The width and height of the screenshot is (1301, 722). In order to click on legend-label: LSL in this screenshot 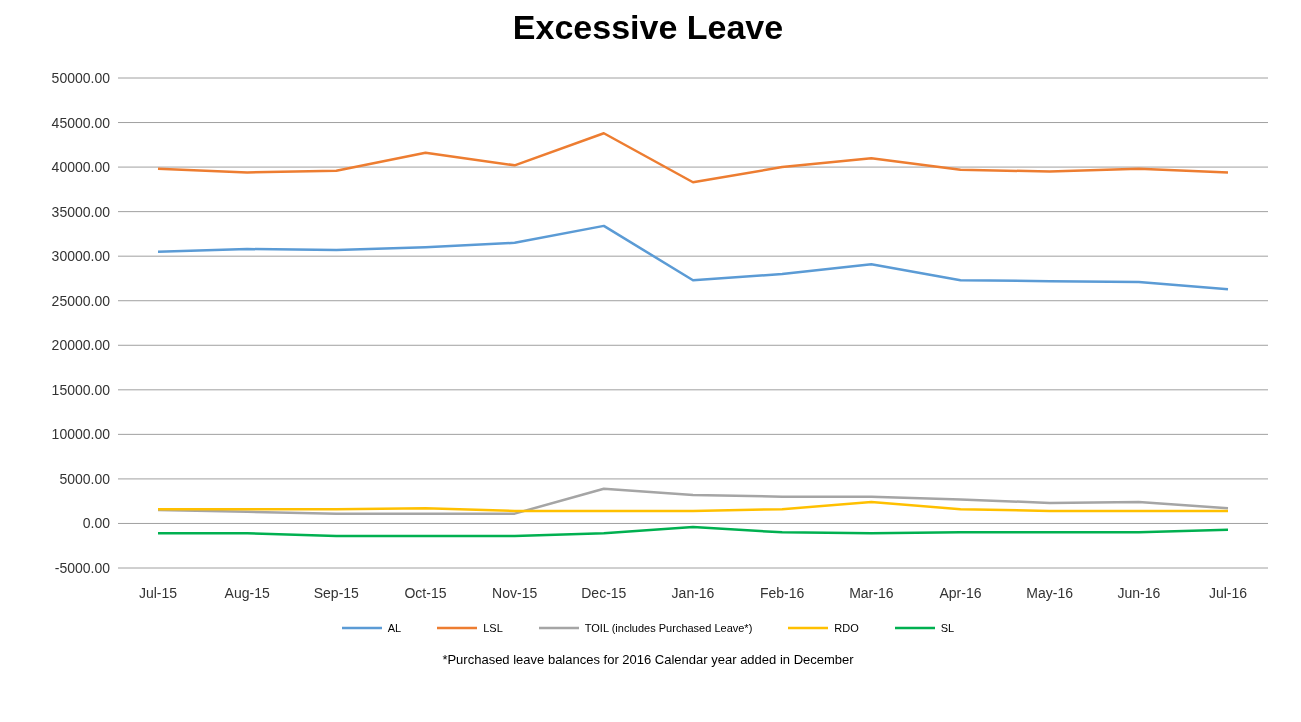, I will do `click(493, 628)`.